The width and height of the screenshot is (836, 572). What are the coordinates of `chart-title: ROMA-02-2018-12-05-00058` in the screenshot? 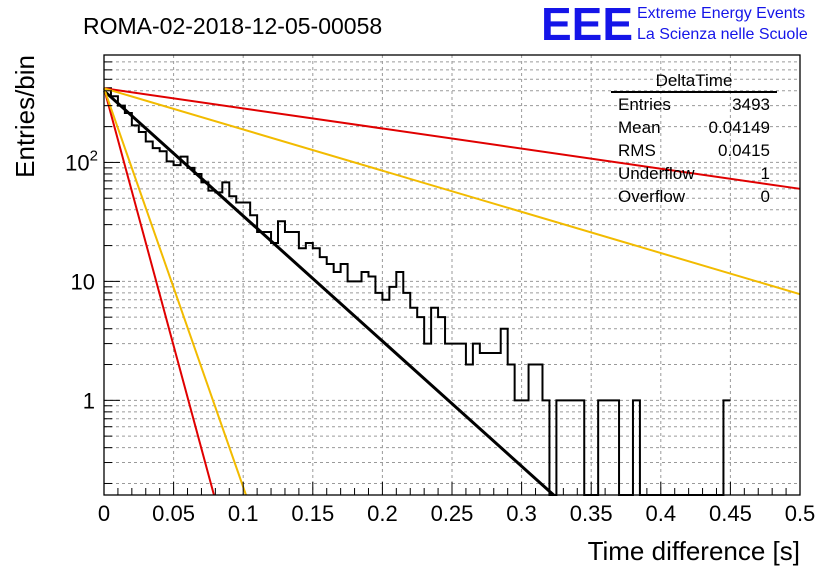 It's located at (232, 26).